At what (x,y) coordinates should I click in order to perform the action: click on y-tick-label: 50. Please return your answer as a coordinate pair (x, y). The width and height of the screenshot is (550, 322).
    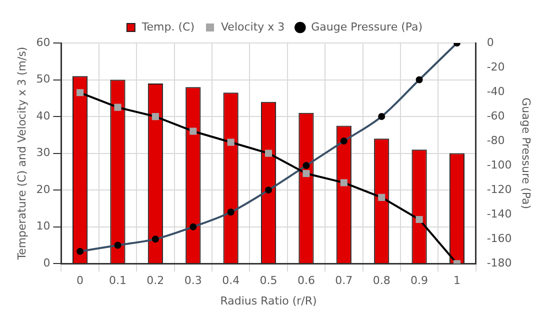
    Looking at the image, I should click on (43, 79).